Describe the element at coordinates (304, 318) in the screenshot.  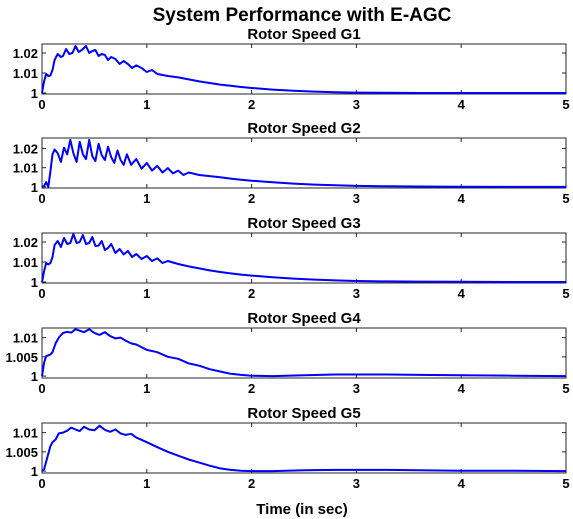
I see `subplot-title: Rotor Speed G4` at that location.